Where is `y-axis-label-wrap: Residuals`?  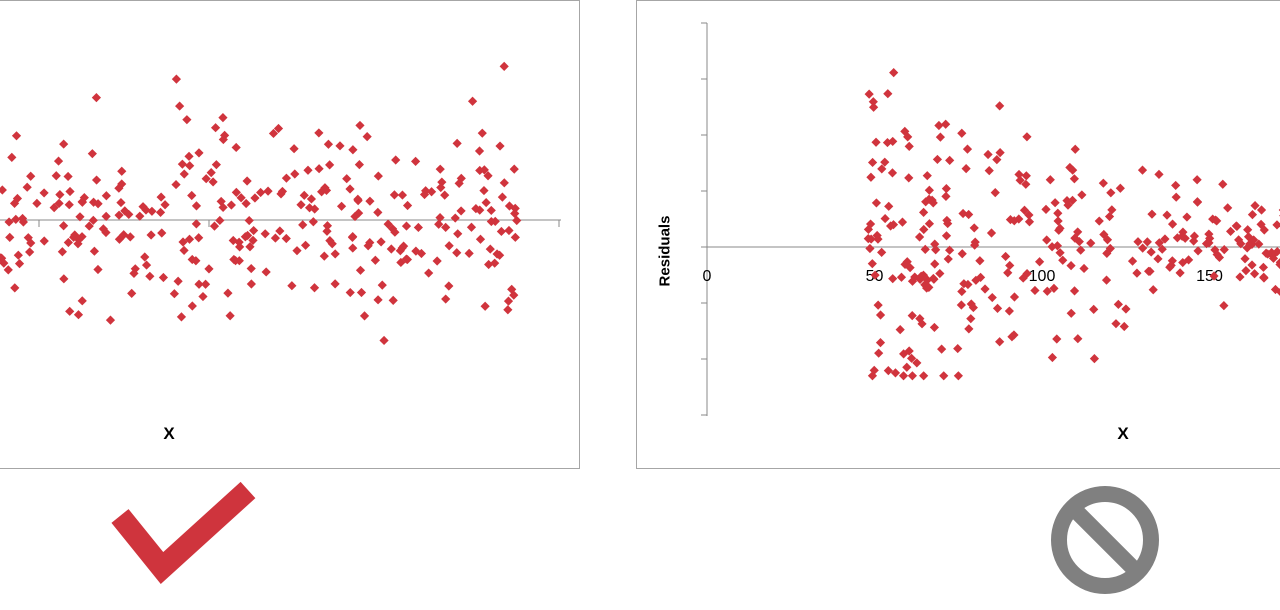 y-axis-label-wrap: Residuals is located at coordinates (665, 251).